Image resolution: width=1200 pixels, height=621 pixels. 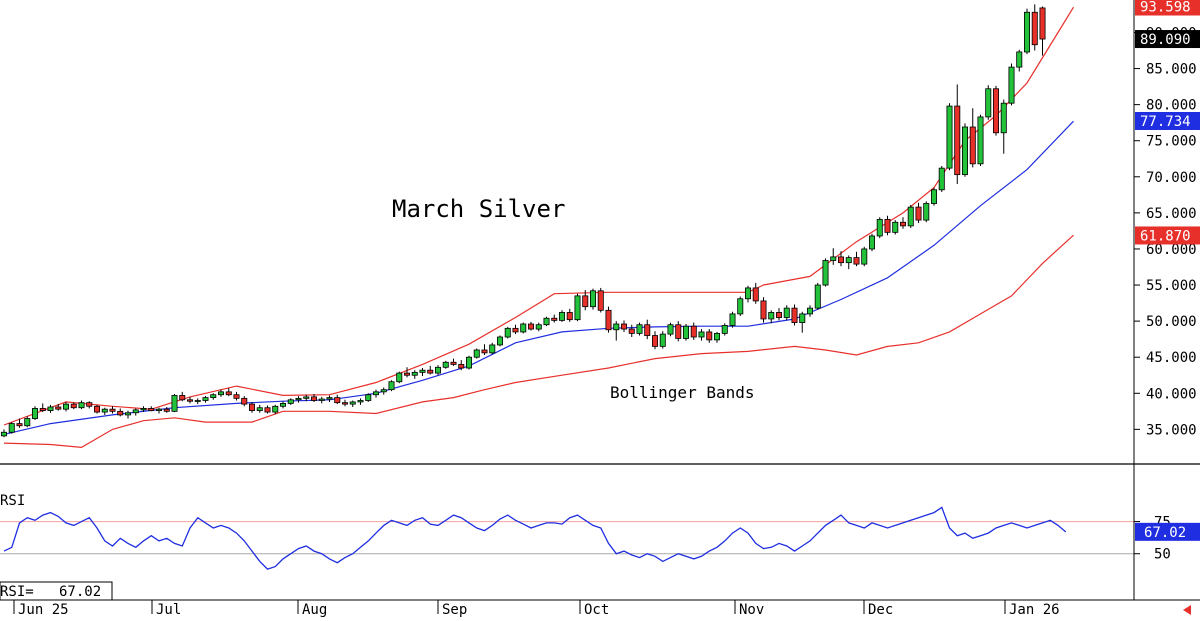 I want to click on time-tick-label: Nov, so click(x=751, y=610).